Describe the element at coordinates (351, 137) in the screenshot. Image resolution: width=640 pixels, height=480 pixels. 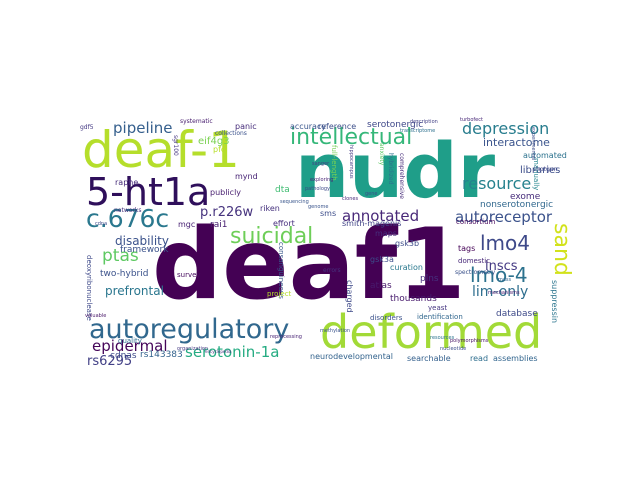
I see `word-intellectual: intellectual` at that location.